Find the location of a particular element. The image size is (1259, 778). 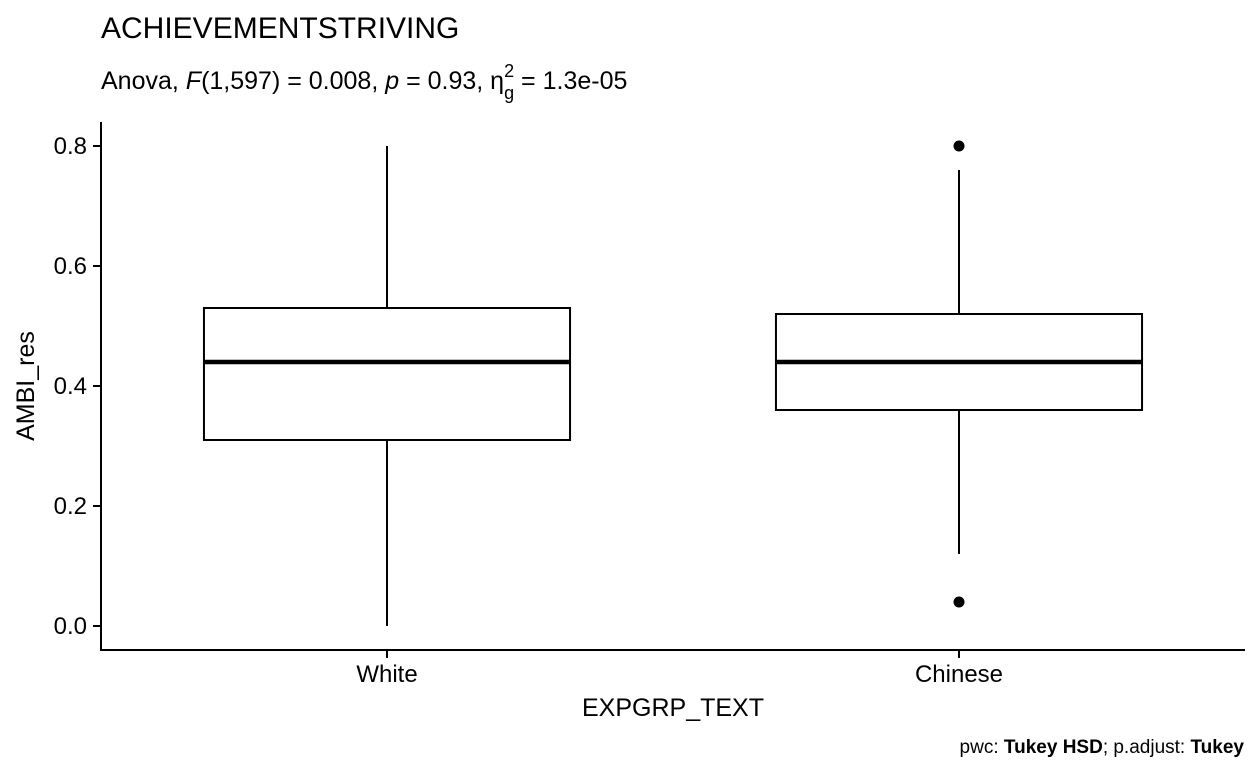

y-ticks: 0.0 0.2 0.4 0.6 0.8 is located at coordinates (77, 386).